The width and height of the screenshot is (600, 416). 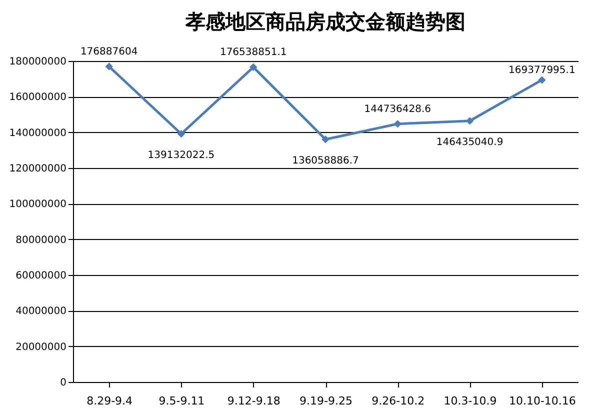 What do you see at coordinates (325, 160) in the screenshot?
I see `data-label: 136058886.7` at bounding box center [325, 160].